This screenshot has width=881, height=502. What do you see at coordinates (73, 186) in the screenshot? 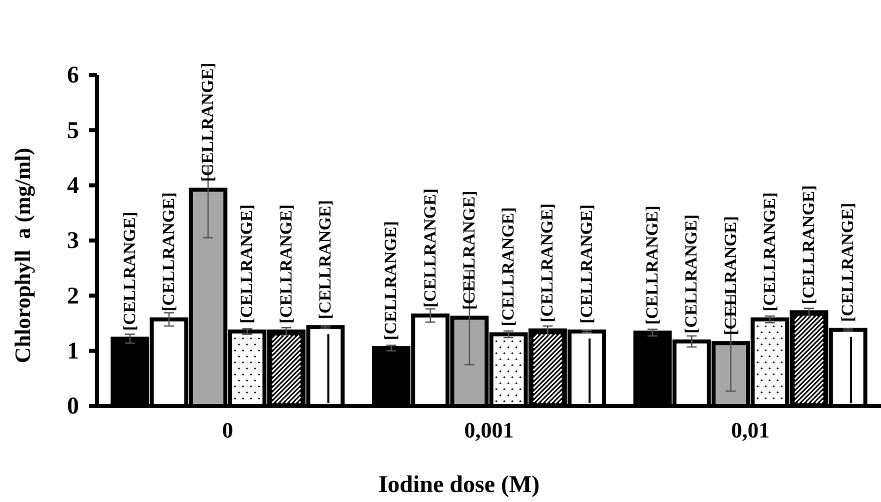
I see `y-tick-label: 4` at bounding box center [73, 186].